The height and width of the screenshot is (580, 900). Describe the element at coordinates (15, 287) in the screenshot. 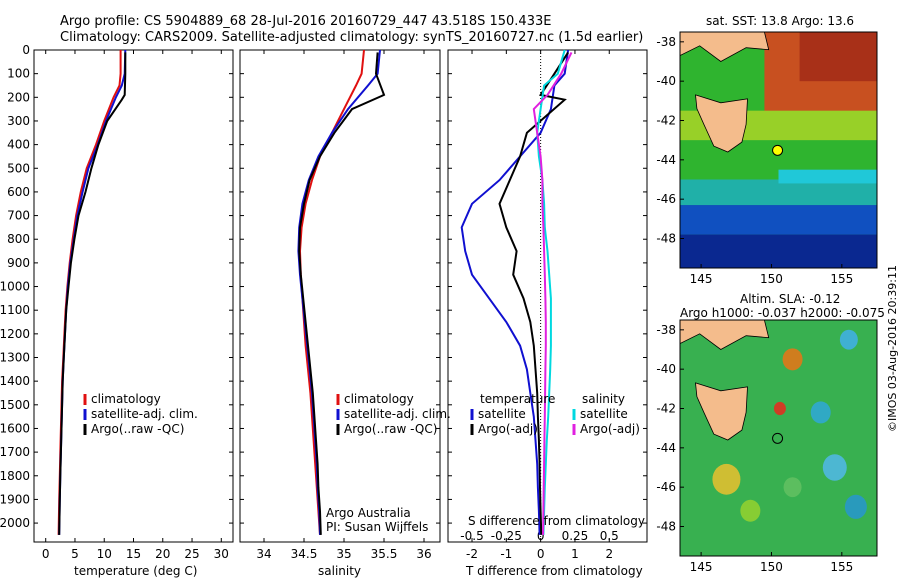

I see `depth-tick-label: 1000` at that location.